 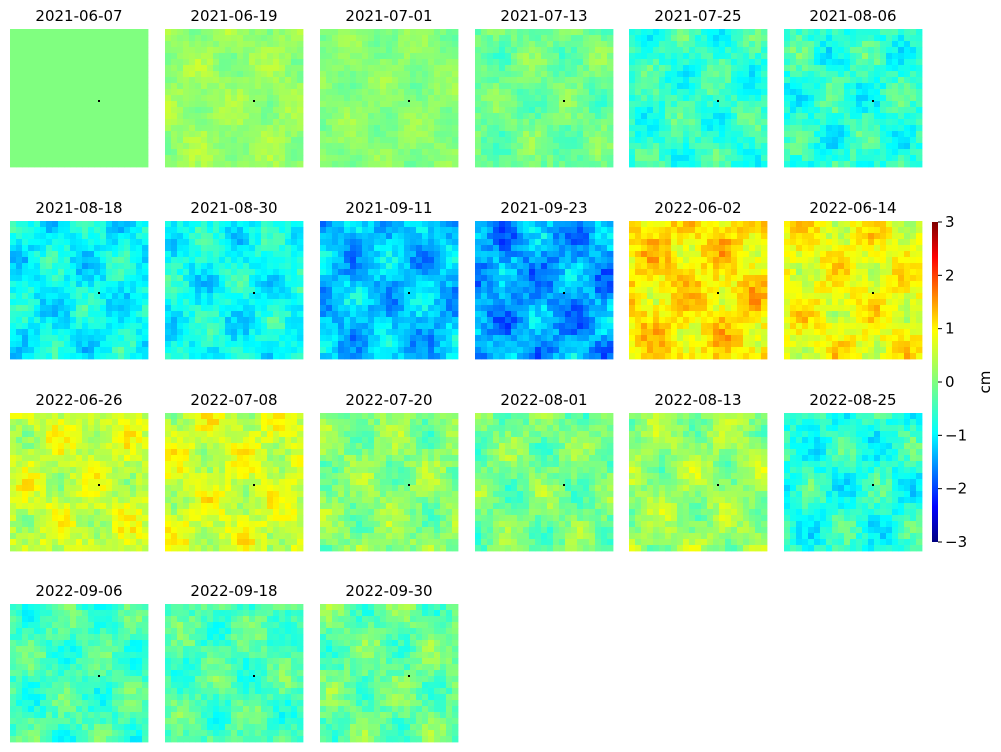 I want to click on panel-2021-06-19: 2021-06-19, so click(x=234, y=87).